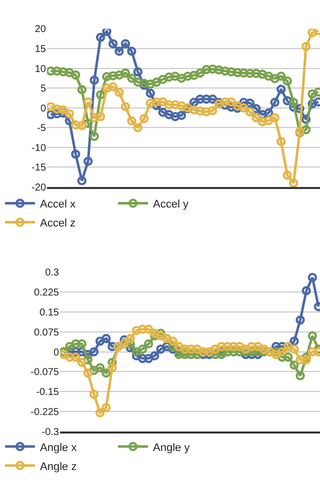 The height and width of the screenshot is (480, 320). Describe the element at coordinates (171, 204) in the screenshot. I see `legend-label: Accel y` at that location.